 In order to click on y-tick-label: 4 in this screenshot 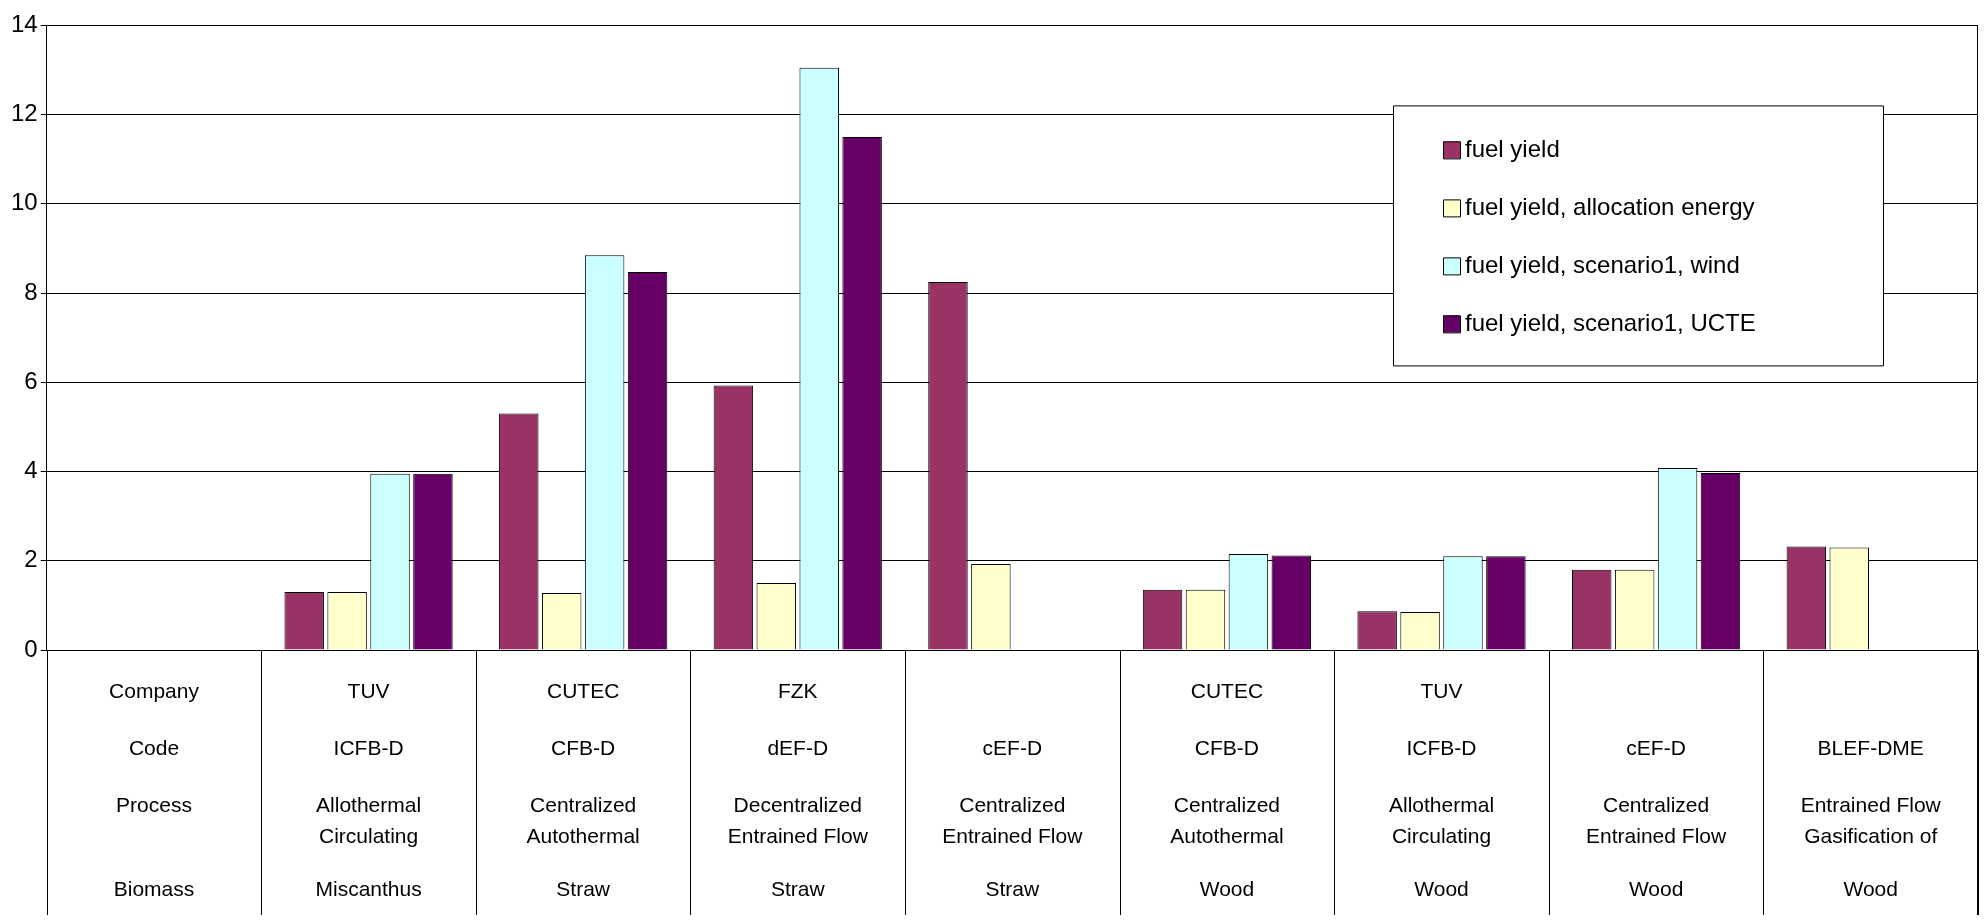, I will do `click(31, 470)`.